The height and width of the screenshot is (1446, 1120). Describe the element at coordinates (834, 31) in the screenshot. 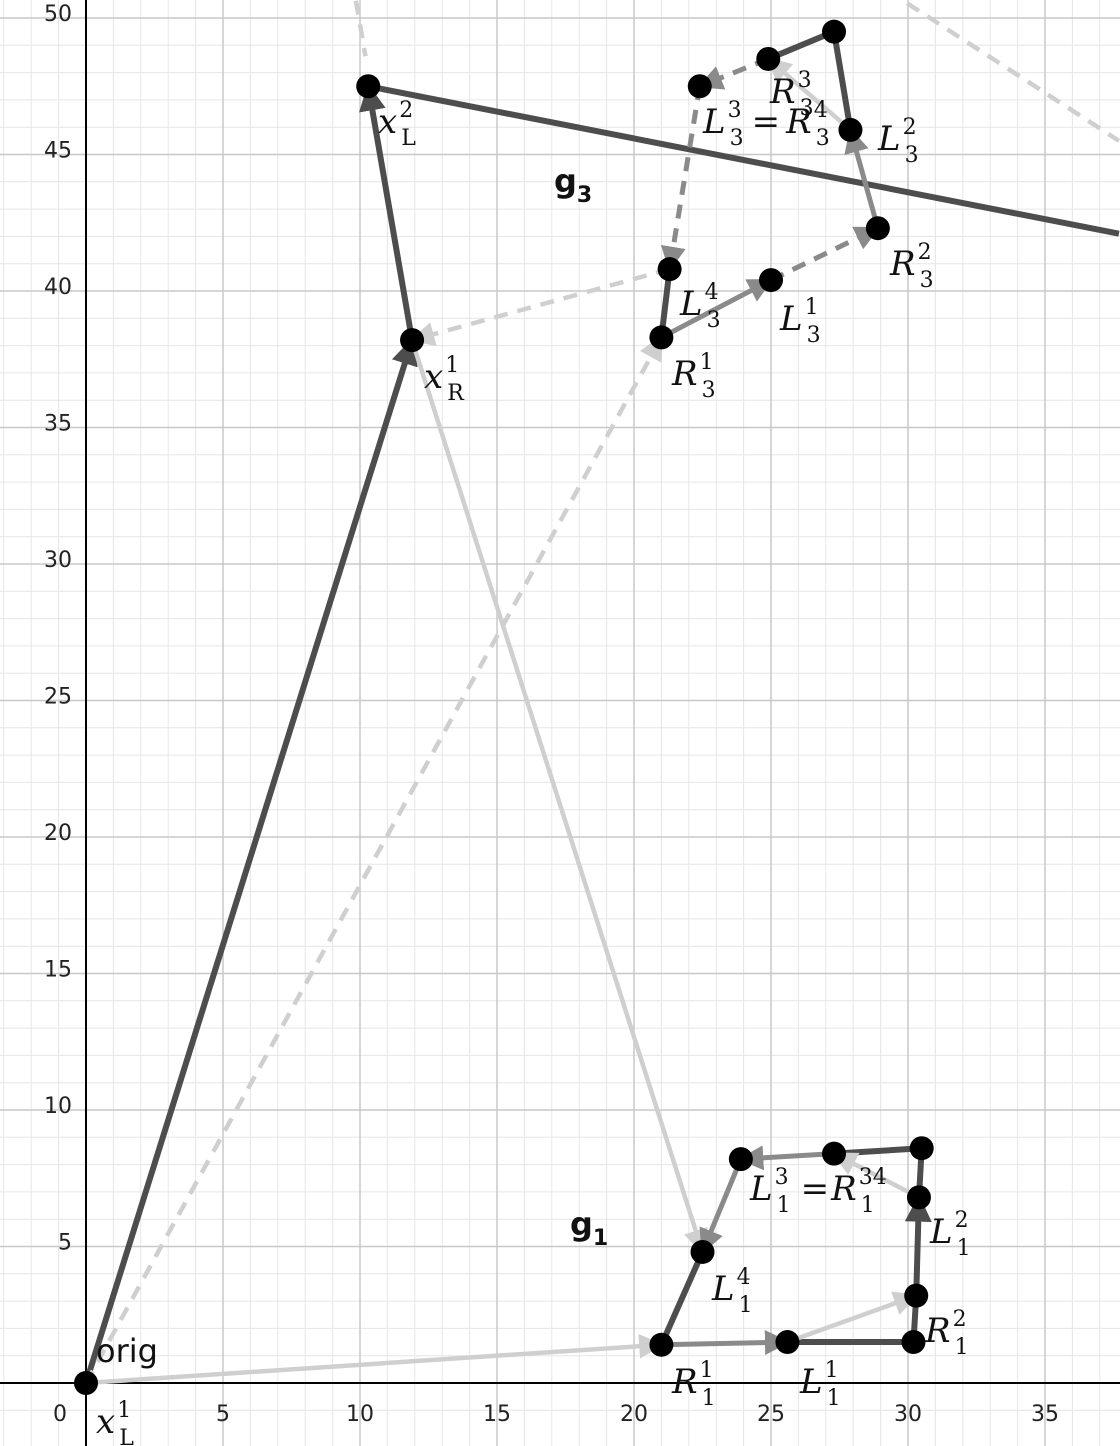

I see `point-g3-Top` at that location.